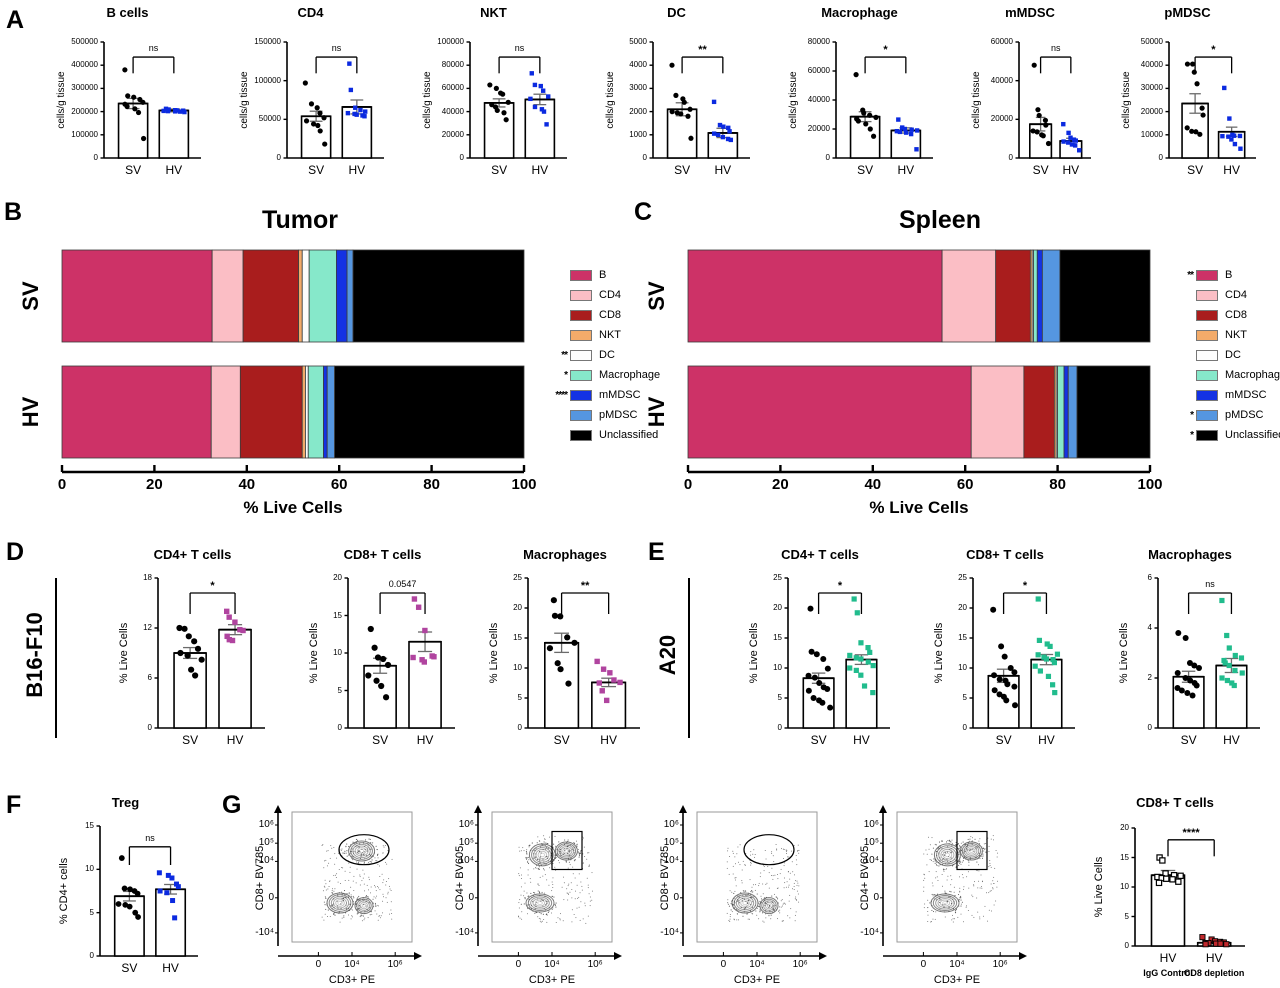  I want to click on panel-c-stacked-xtick: 0, so click(688, 484).